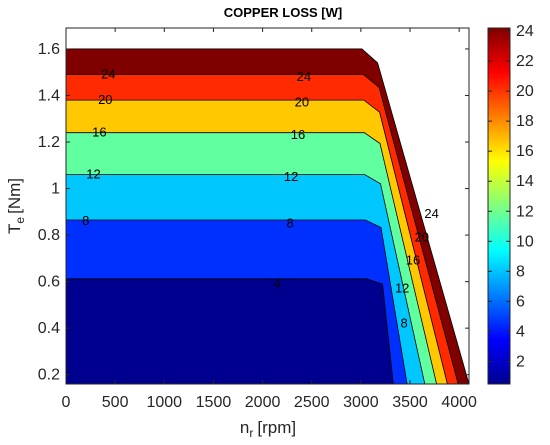 The height and width of the screenshot is (445, 550). Describe the element at coordinates (525, 61) in the screenshot. I see `colorbar-tick-label: 22` at that location.